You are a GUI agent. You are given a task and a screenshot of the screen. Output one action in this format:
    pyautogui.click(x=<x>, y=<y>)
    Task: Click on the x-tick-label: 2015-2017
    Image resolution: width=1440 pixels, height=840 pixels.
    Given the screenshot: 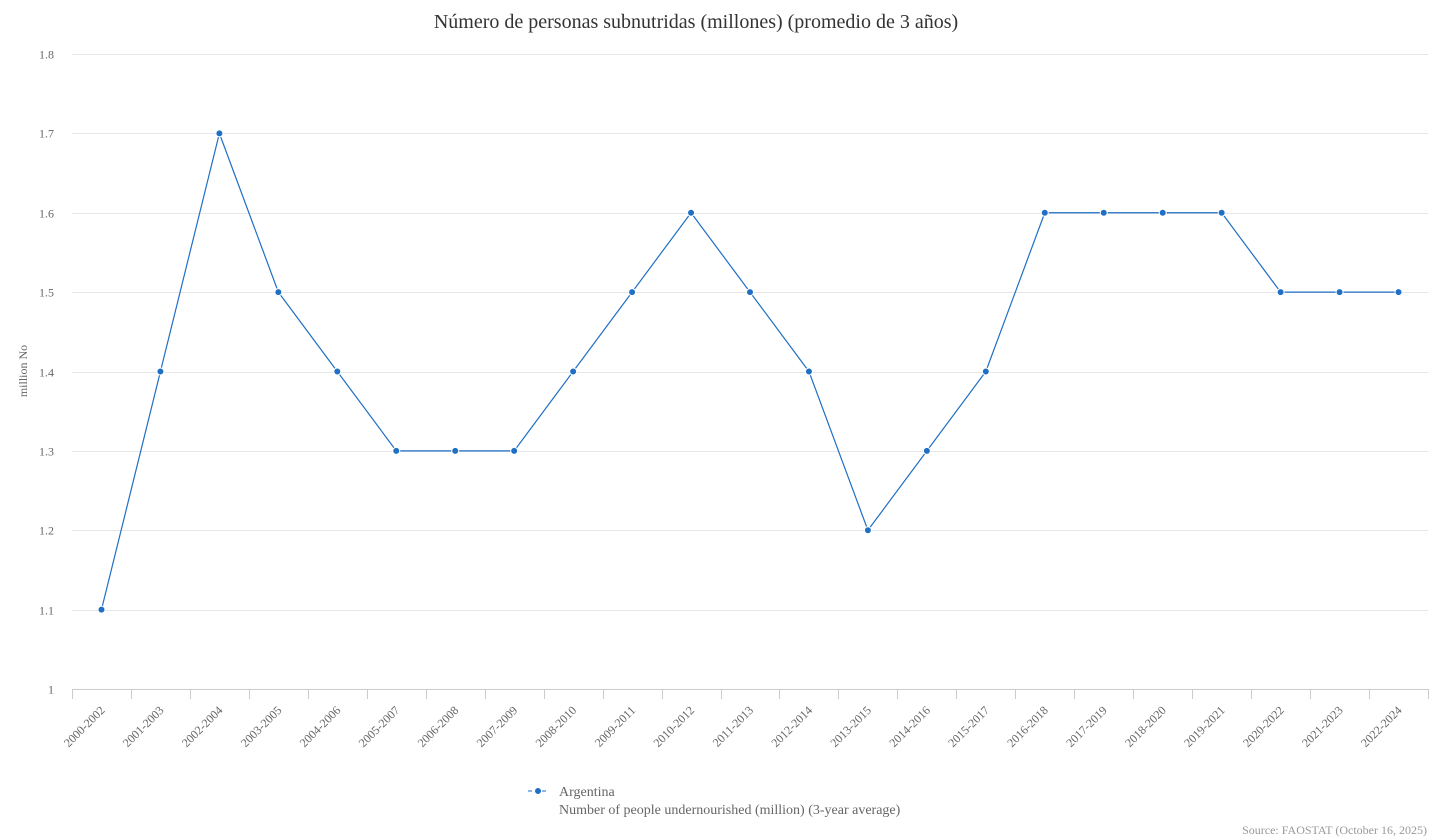 What is the action you would take?
    pyautogui.click(x=968, y=726)
    